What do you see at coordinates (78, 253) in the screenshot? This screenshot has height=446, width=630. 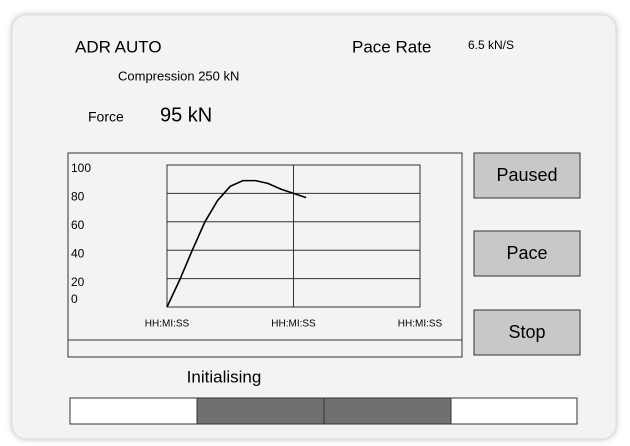 I see `y-tick-label: 40` at bounding box center [78, 253].